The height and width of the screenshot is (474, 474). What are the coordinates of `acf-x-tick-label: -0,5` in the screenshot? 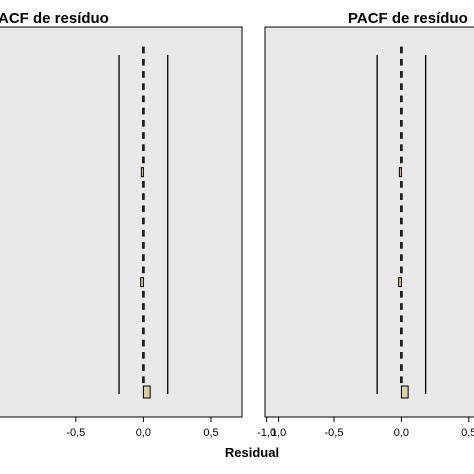 It's located at (75, 433).